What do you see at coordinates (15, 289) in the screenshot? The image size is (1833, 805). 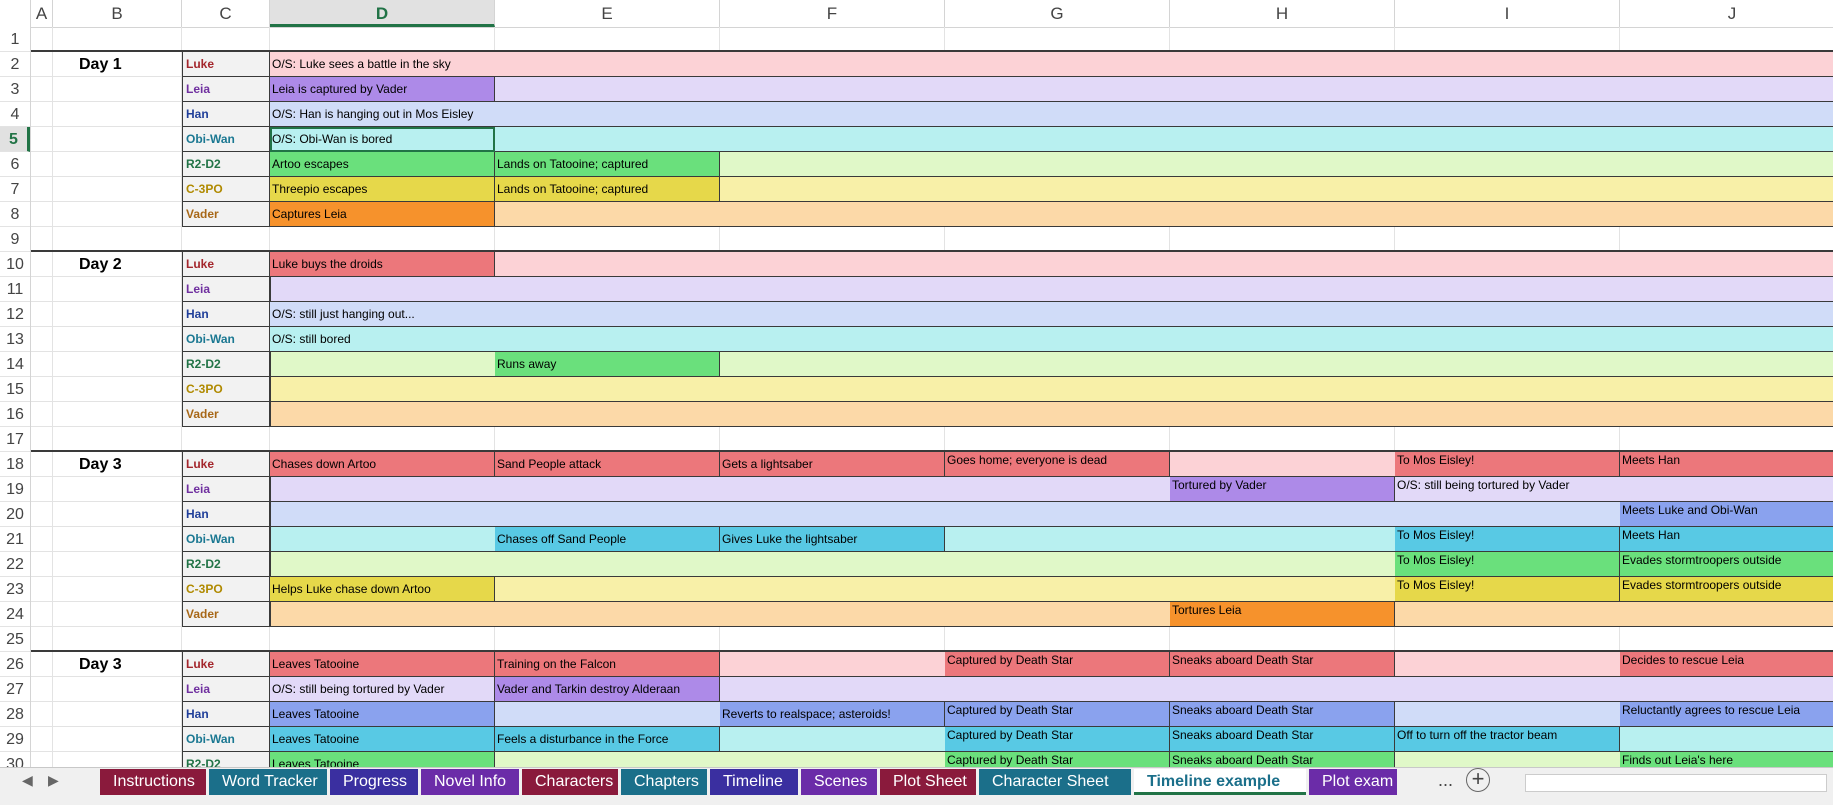 I see `row-header-11: 11` at bounding box center [15, 289].